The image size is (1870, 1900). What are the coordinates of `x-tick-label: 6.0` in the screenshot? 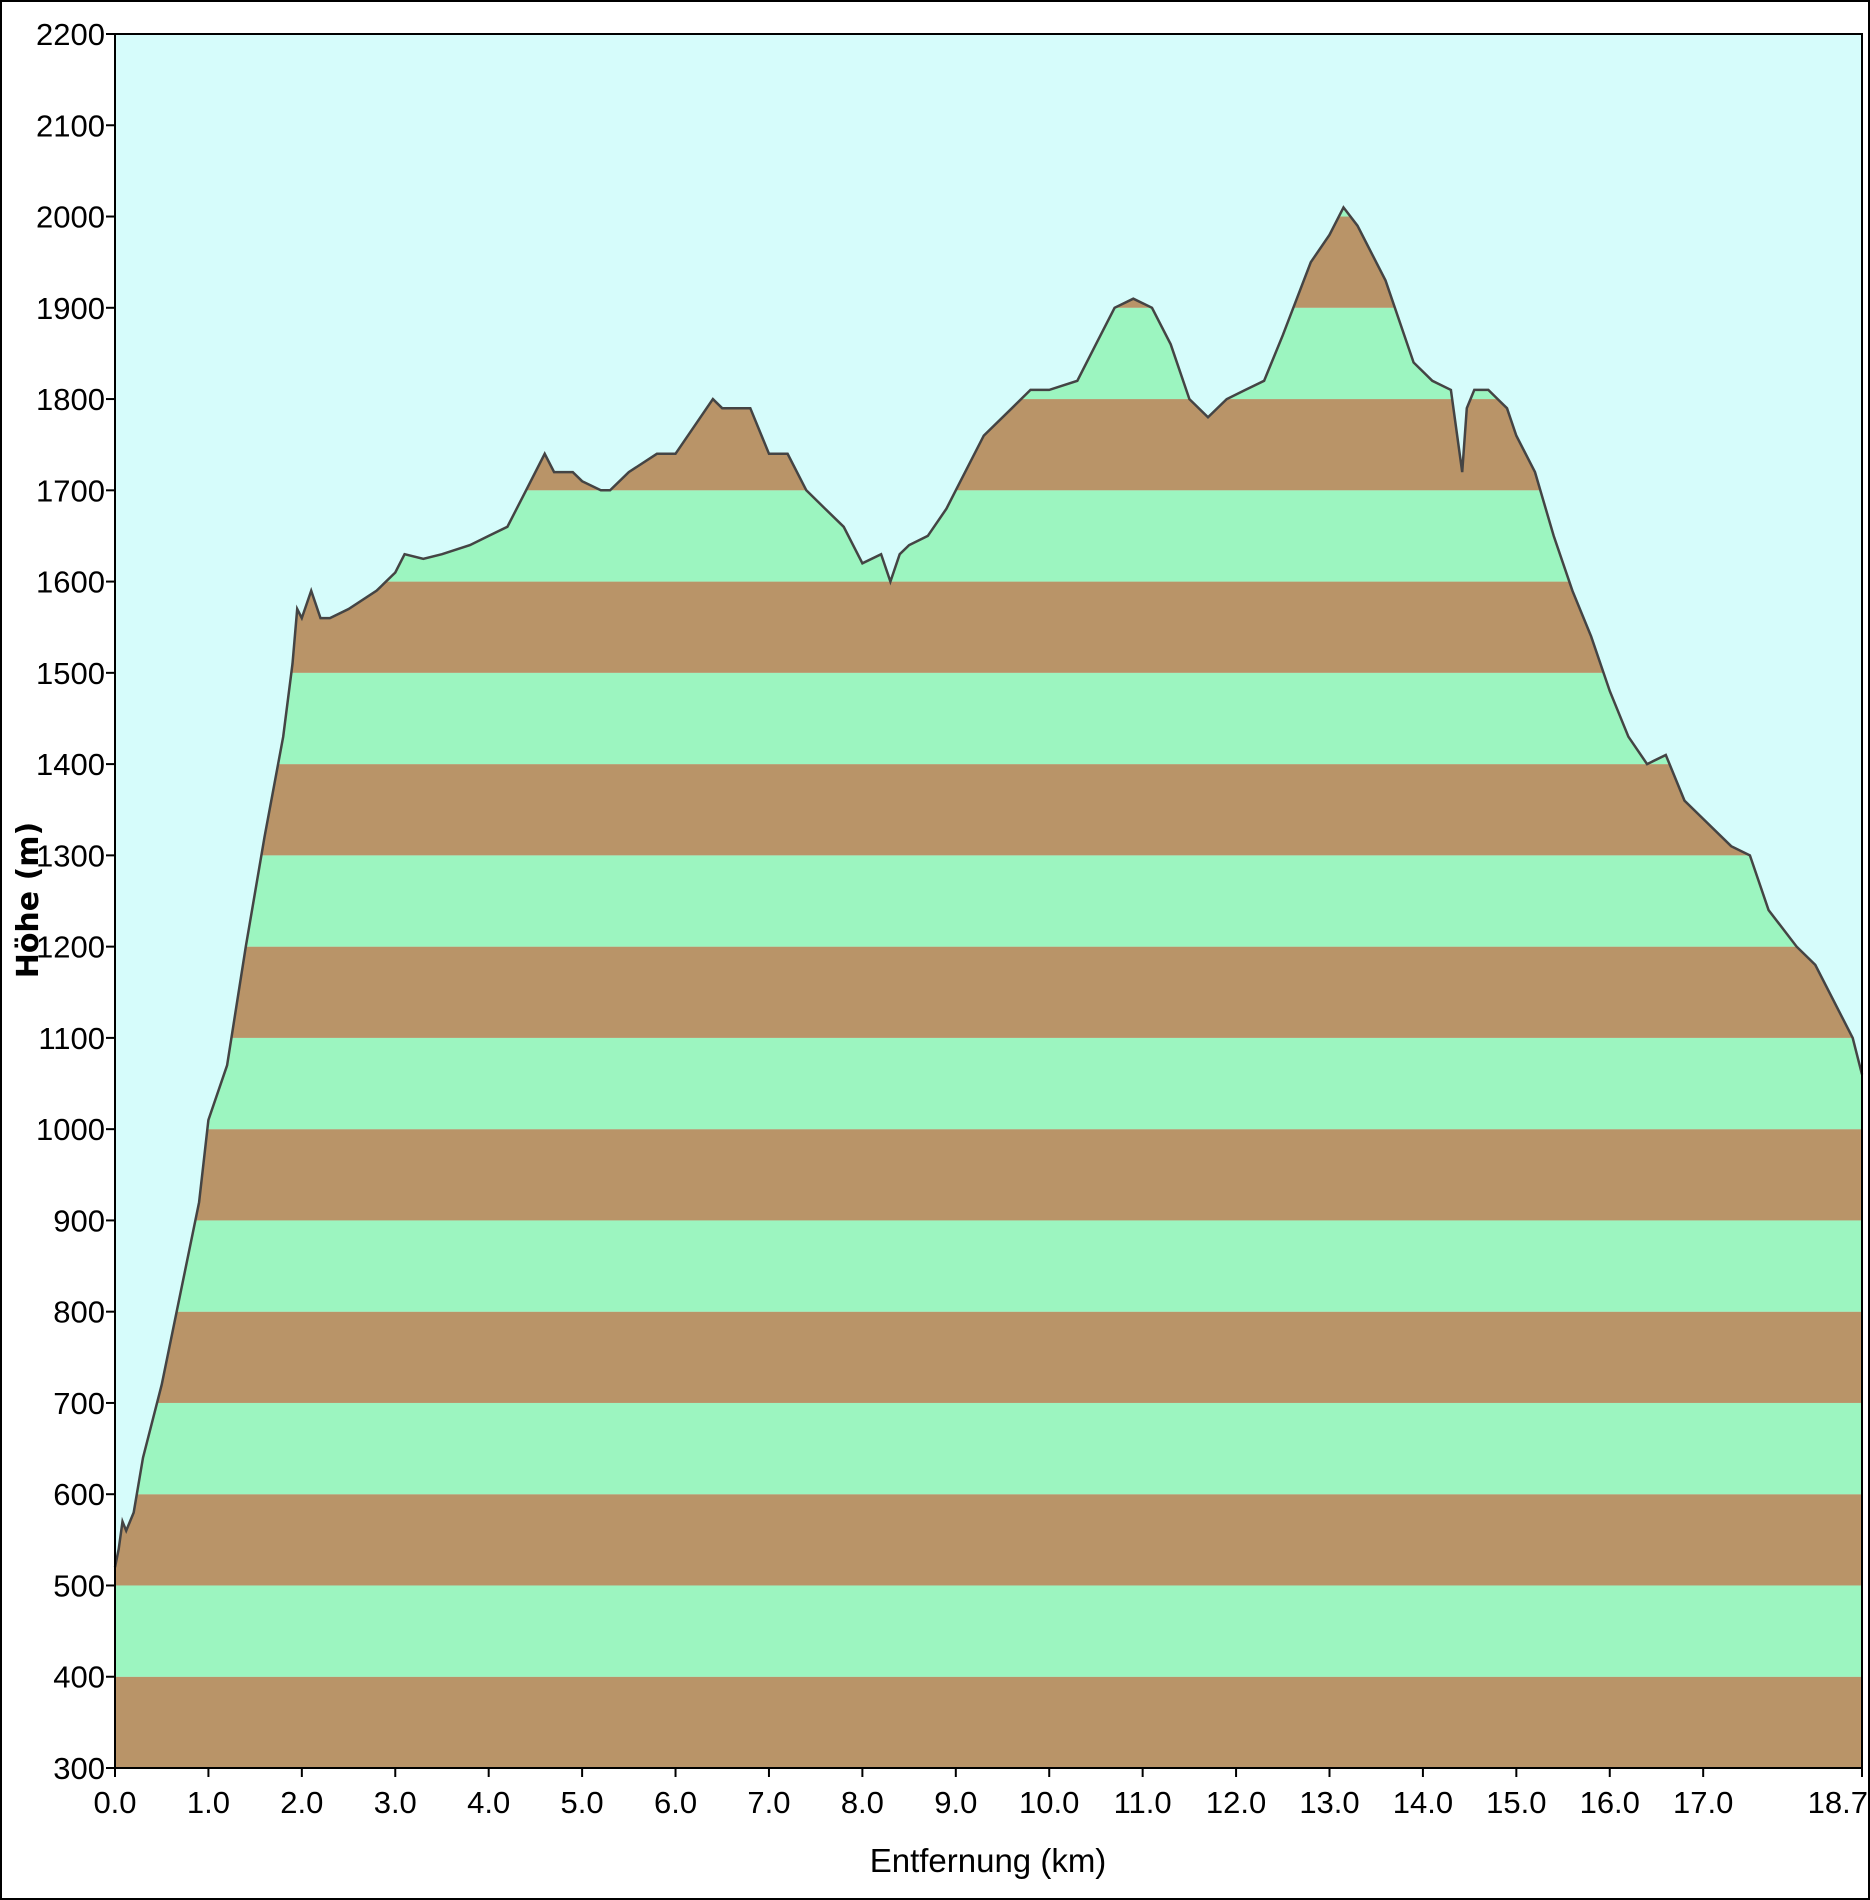 It's located at (675, 1802).